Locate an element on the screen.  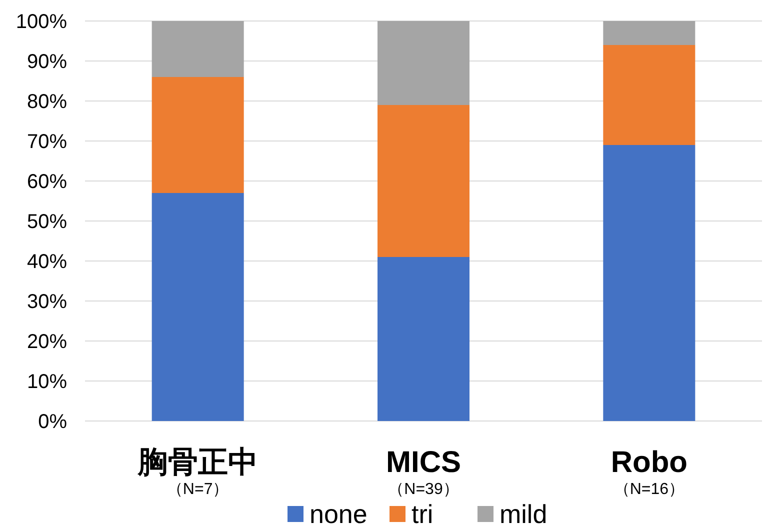
y-tick-label: 60% is located at coordinates (47, 182).